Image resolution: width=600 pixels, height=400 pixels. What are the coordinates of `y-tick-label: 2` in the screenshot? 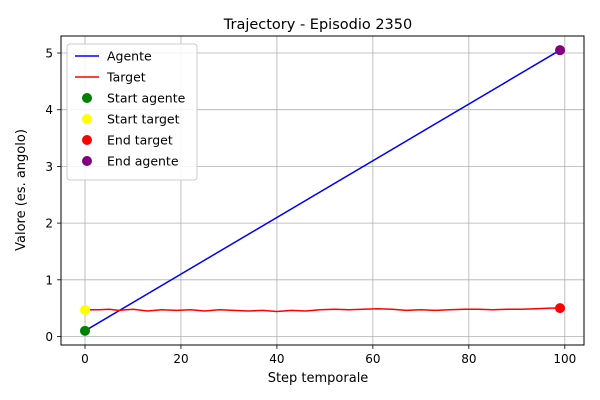 It's located at (49, 224).